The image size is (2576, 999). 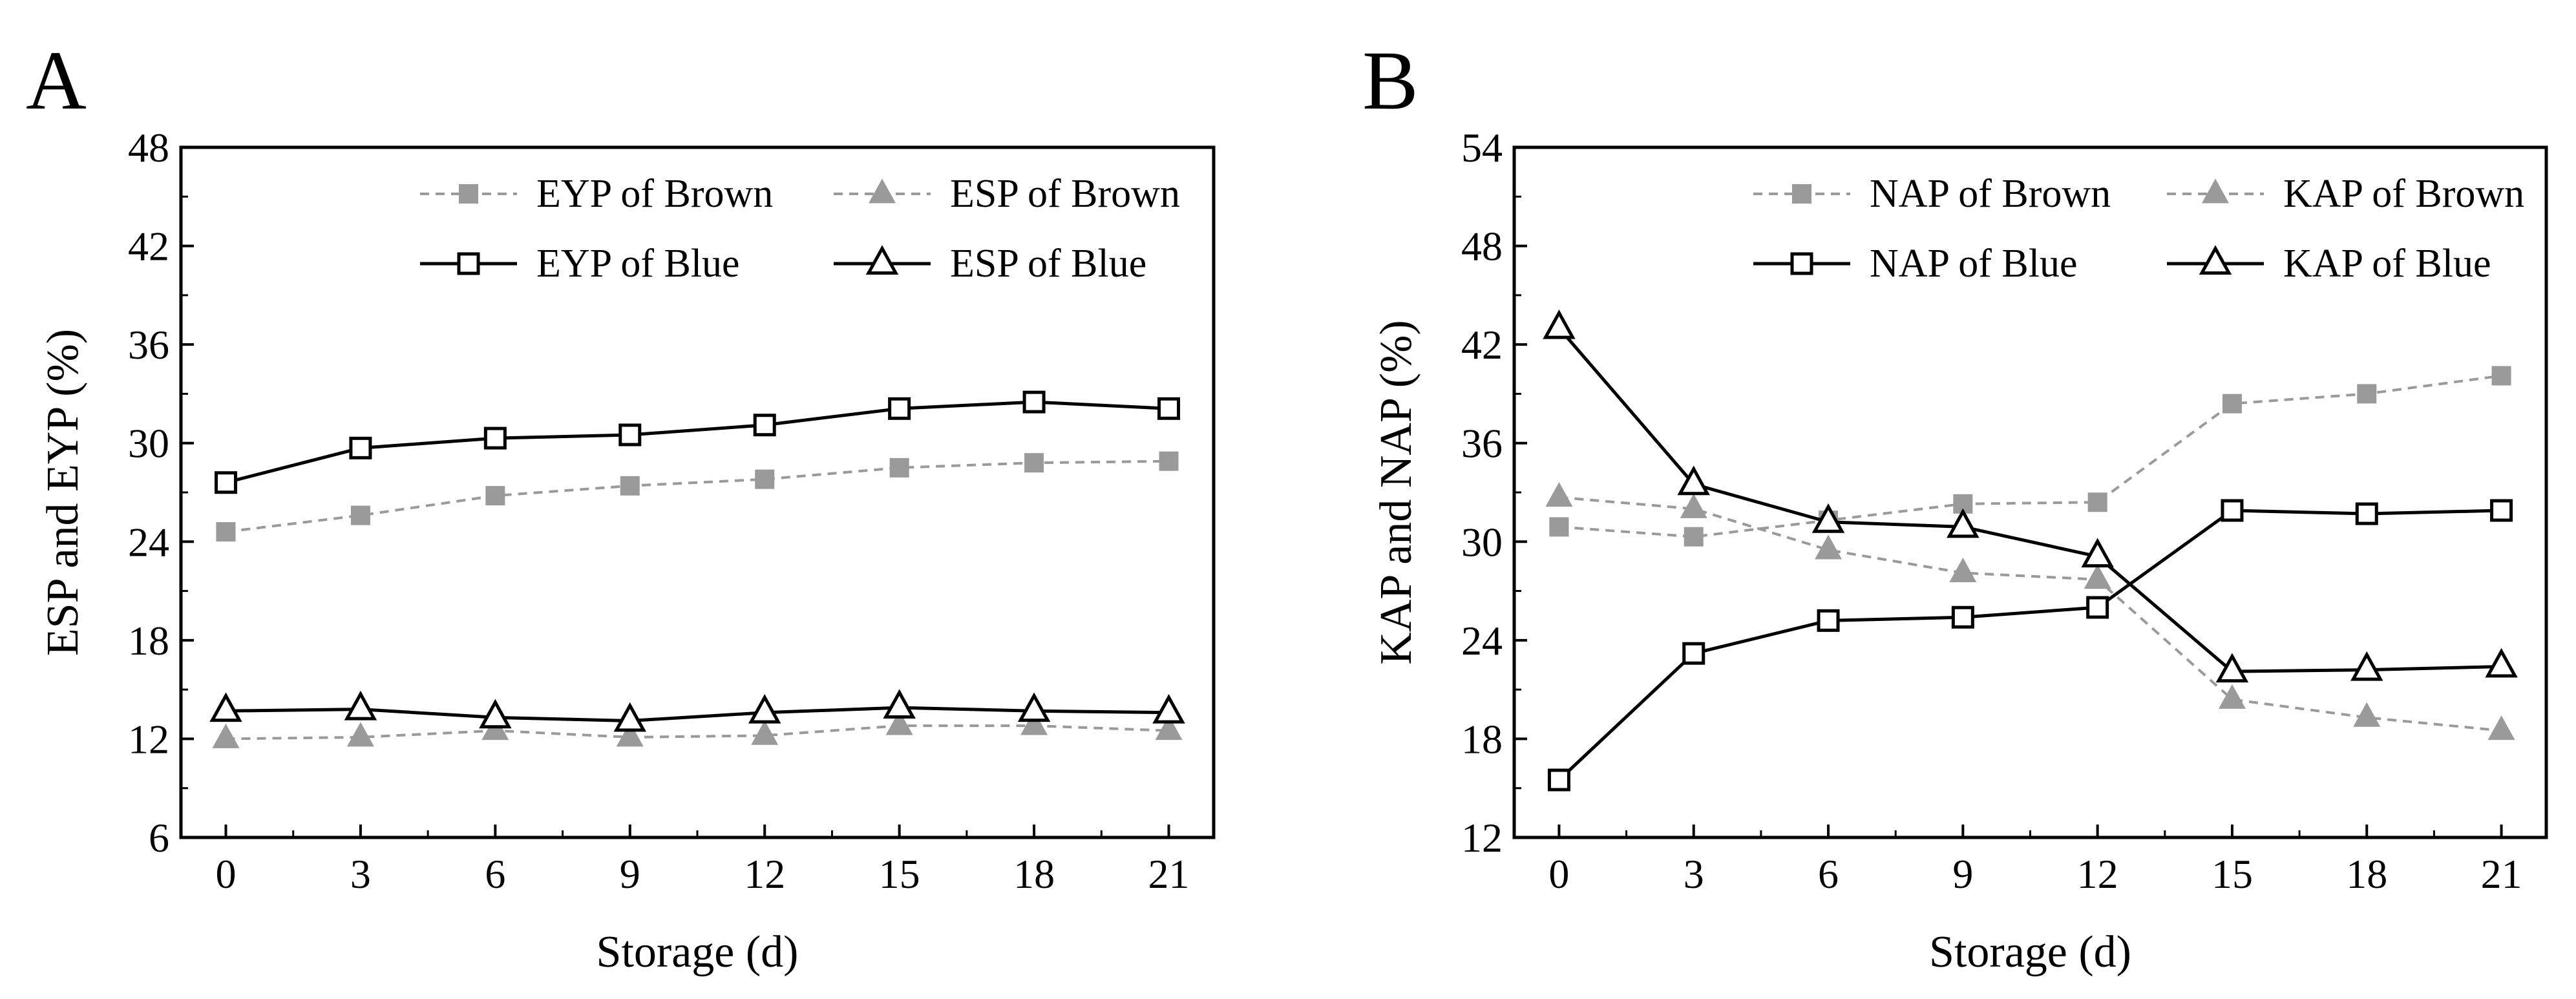 What do you see at coordinates (697, 714) in the screenshot?
I see `panel-a-series-esp-of-blue-line` at bounding box center [697, 714].